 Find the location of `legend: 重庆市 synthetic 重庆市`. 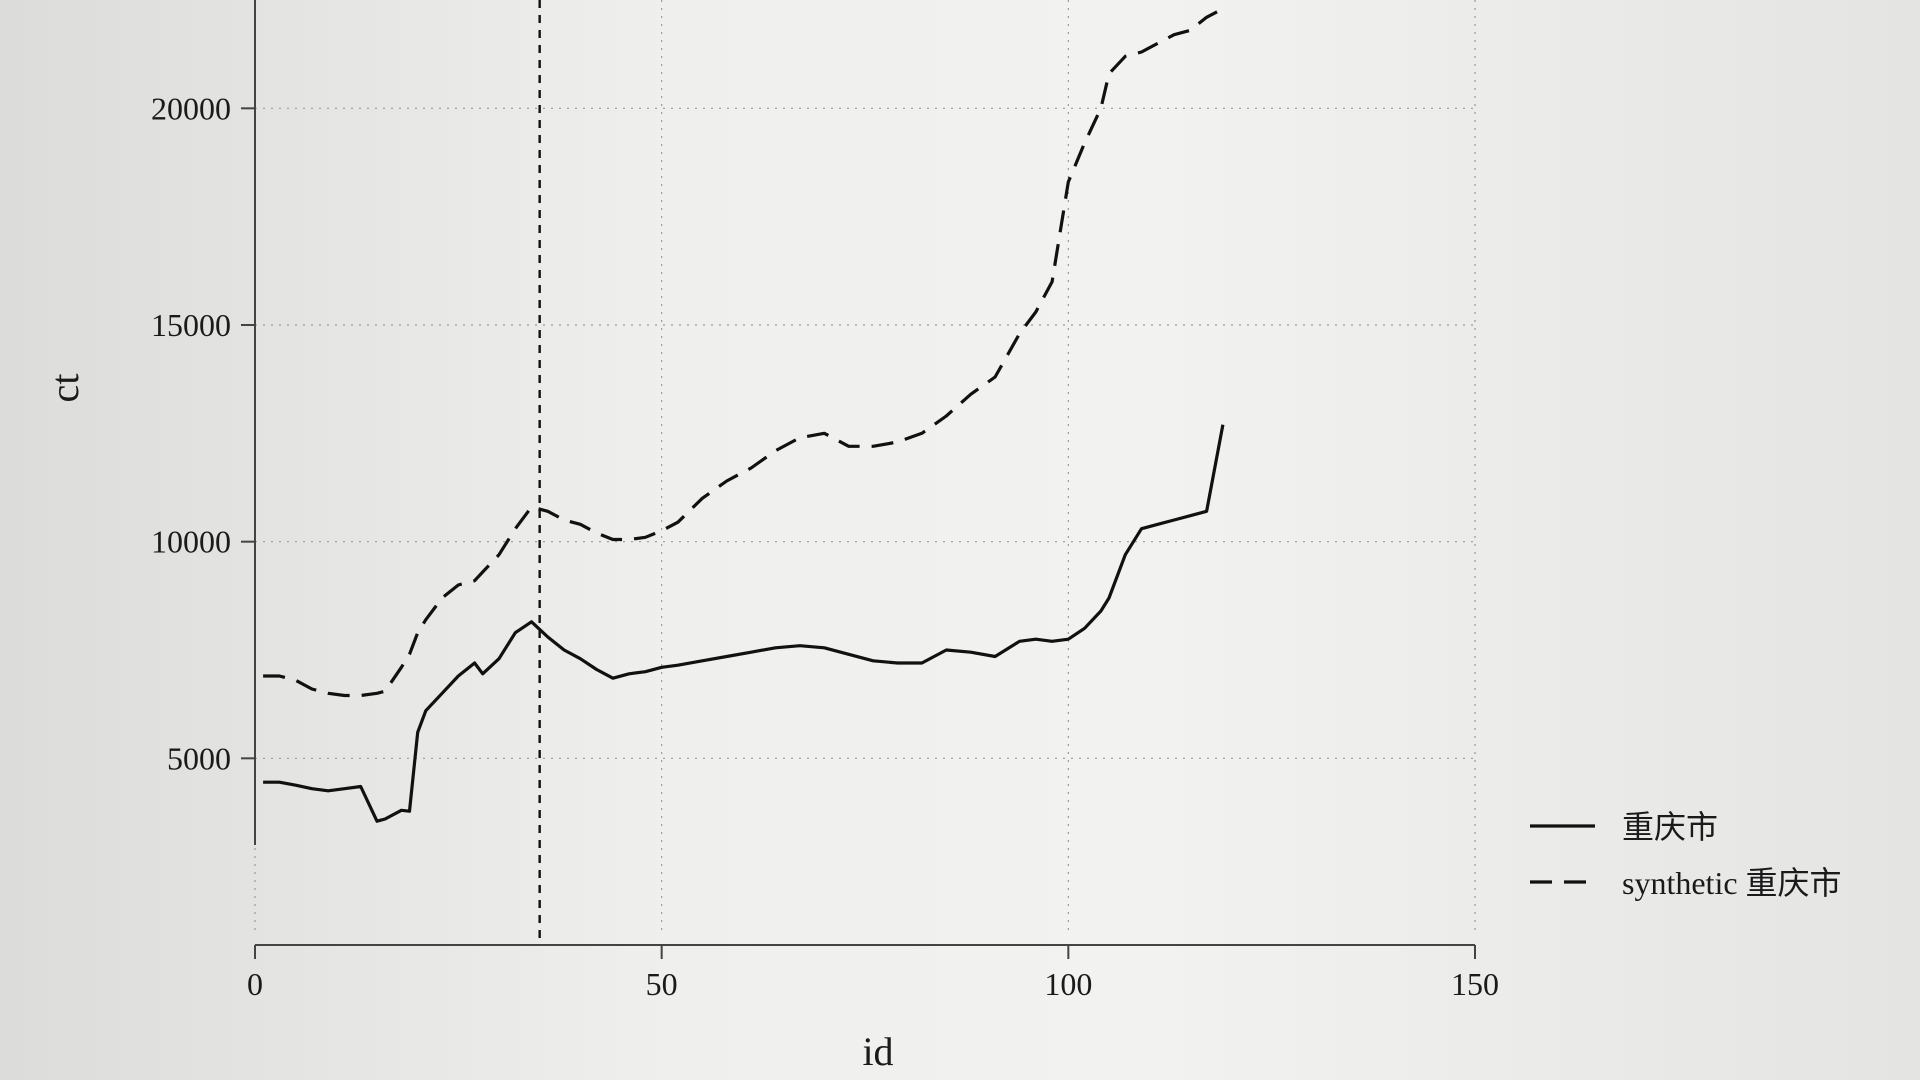

legend: 重庆市 synthetic 重庆市 is located at coordinates (1686, 855).